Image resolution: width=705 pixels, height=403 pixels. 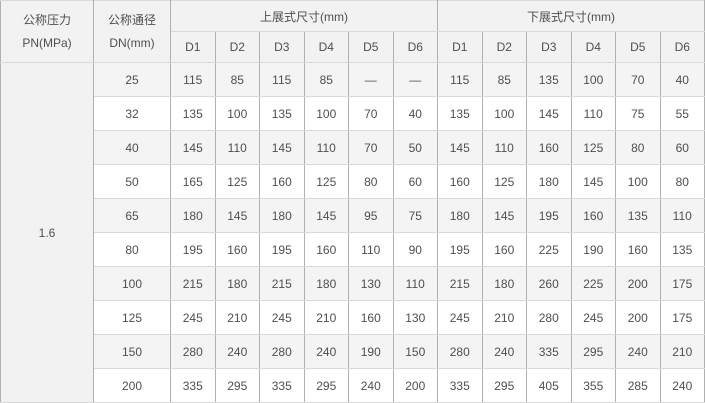 What do you see at coordinates (504, 385) in the screenshot?
I see `lower-style-d2-cell: 295` at bounding box center [504, 385].